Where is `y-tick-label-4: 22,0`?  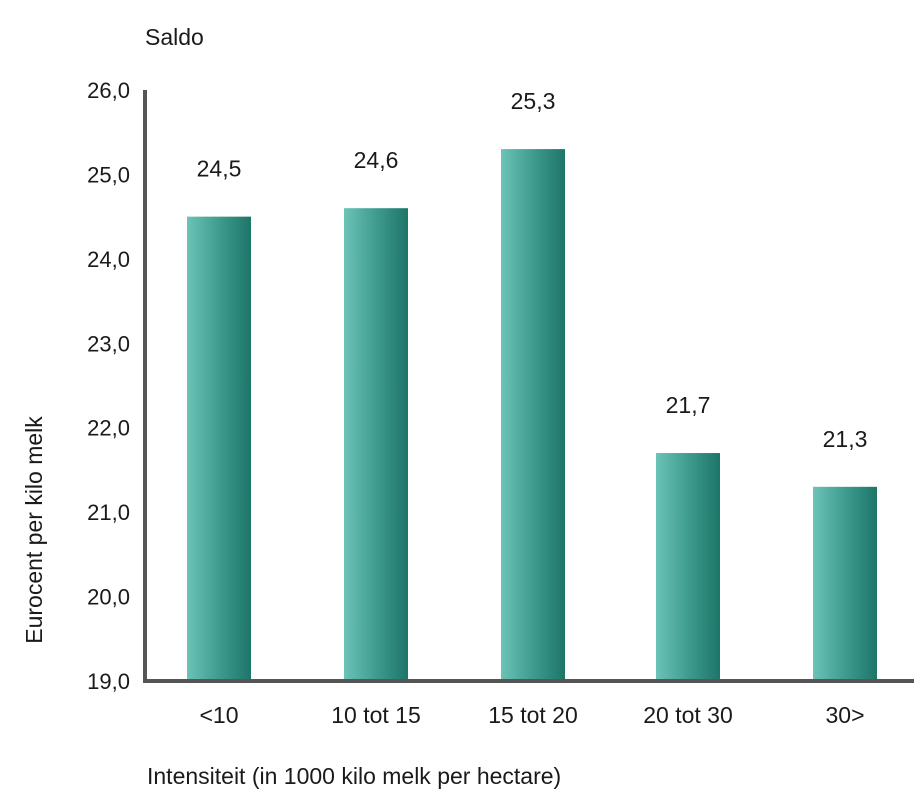 y-tick-label-4: 22,0 is located at coordinates (108, 428).